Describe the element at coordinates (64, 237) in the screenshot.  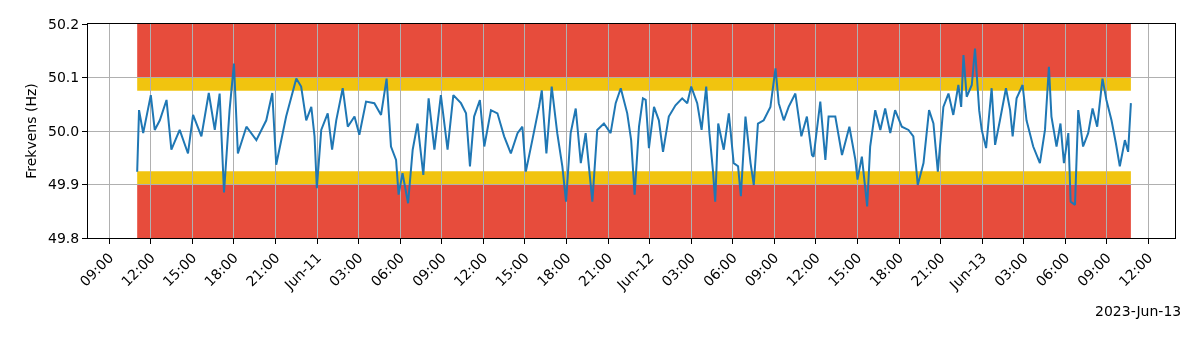
I see `y-tick-label: 49.8` at that location.